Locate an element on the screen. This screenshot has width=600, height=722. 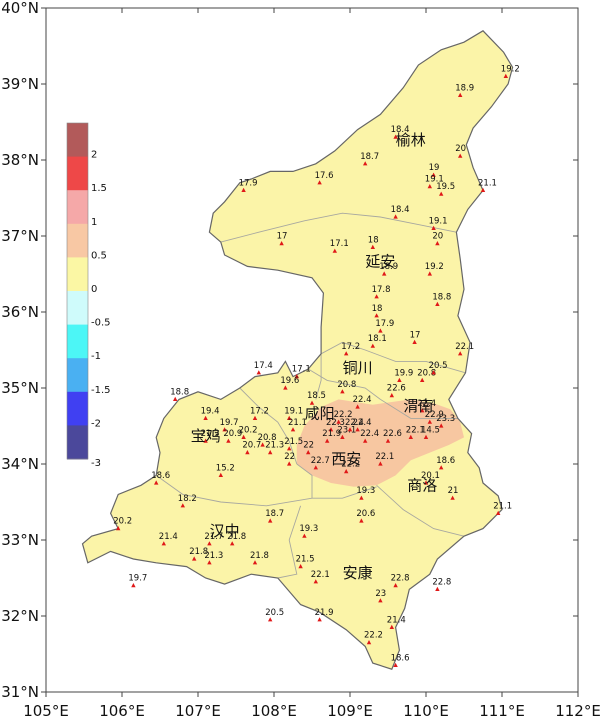
station-value: 23 is located at coordinates (380, 594).